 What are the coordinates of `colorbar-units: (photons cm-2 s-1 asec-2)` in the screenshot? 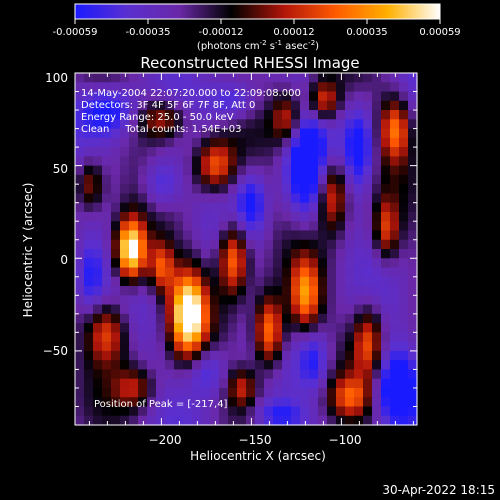 It's located at (258, 45).